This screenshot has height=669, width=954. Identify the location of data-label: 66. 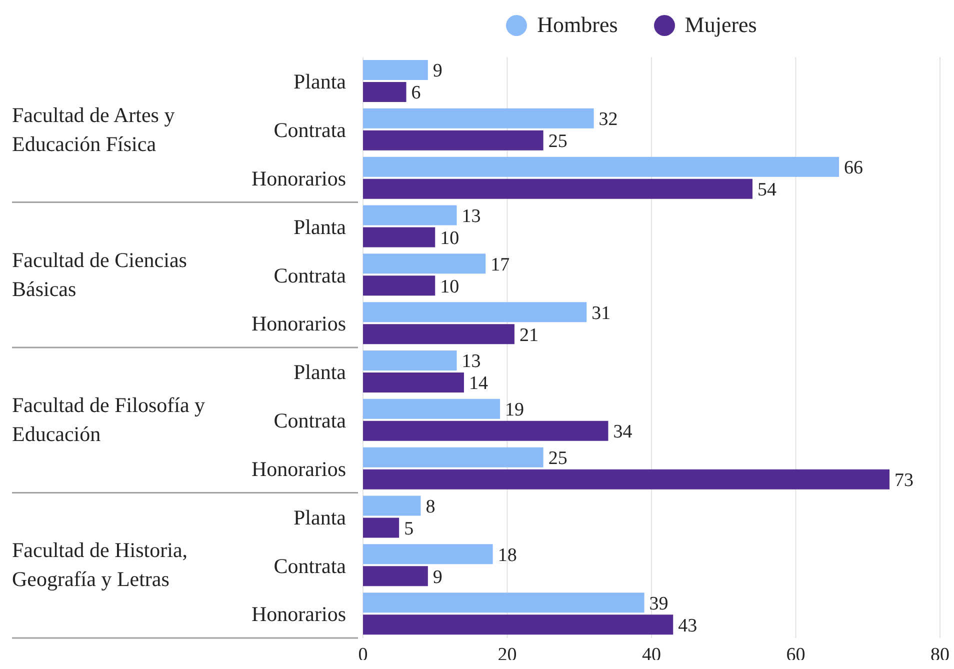
(854, 168).